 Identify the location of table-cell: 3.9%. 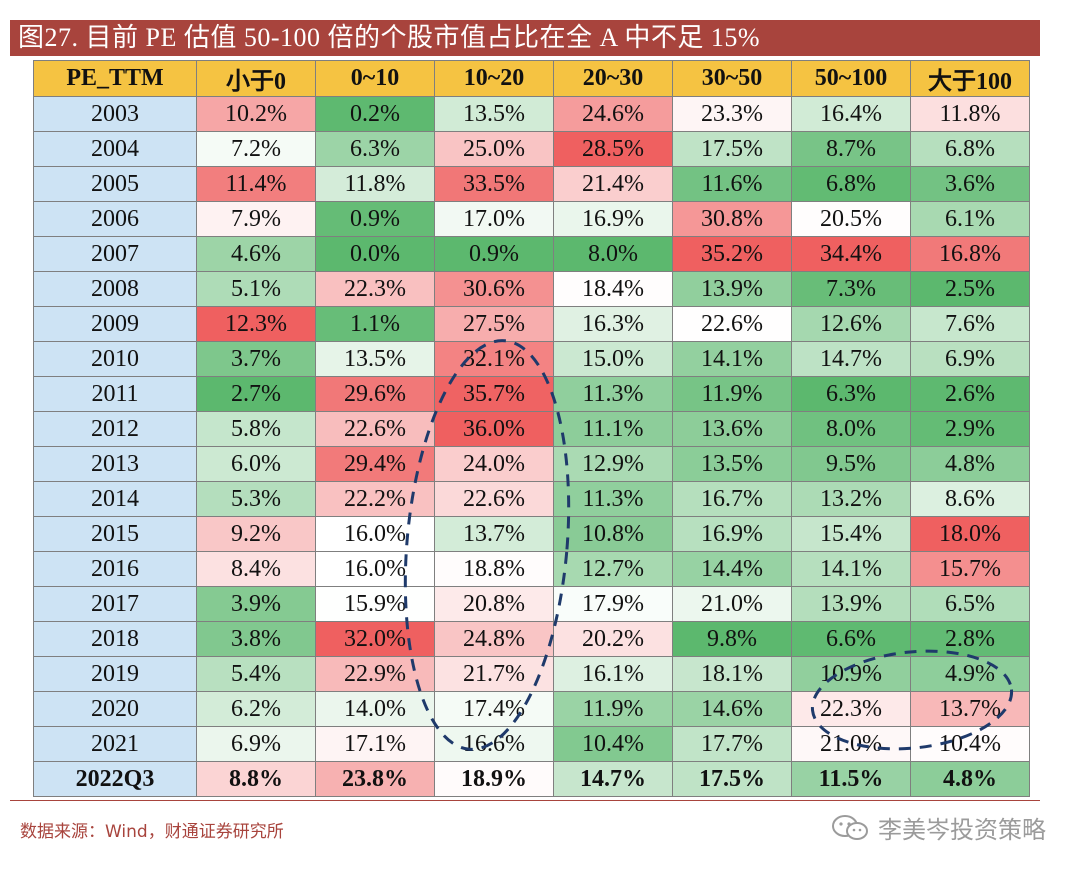
(256, 604).